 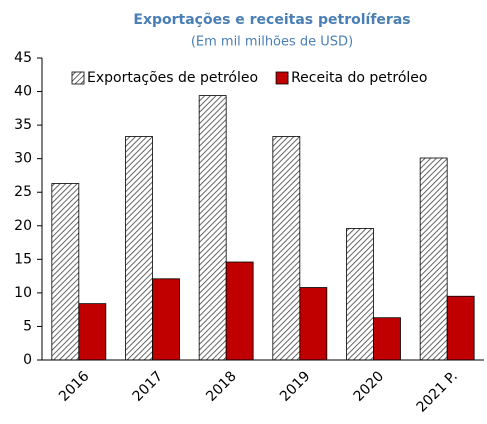 I want to click on y-tick-label: 40, so click(x=23, y=92).